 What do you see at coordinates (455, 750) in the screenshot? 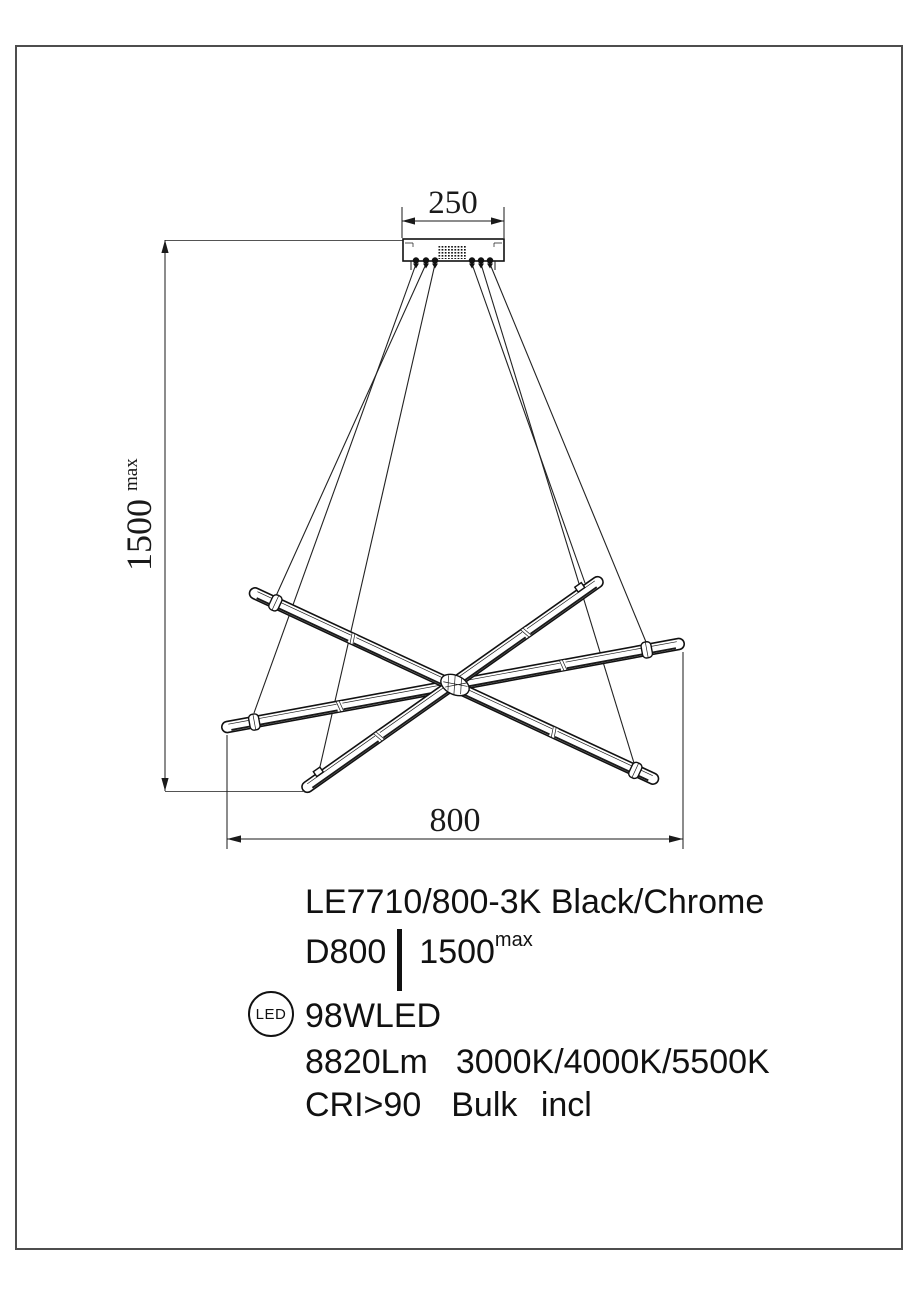
I see `dimension-fixture-width: 800` at bounding box center [455, 750].